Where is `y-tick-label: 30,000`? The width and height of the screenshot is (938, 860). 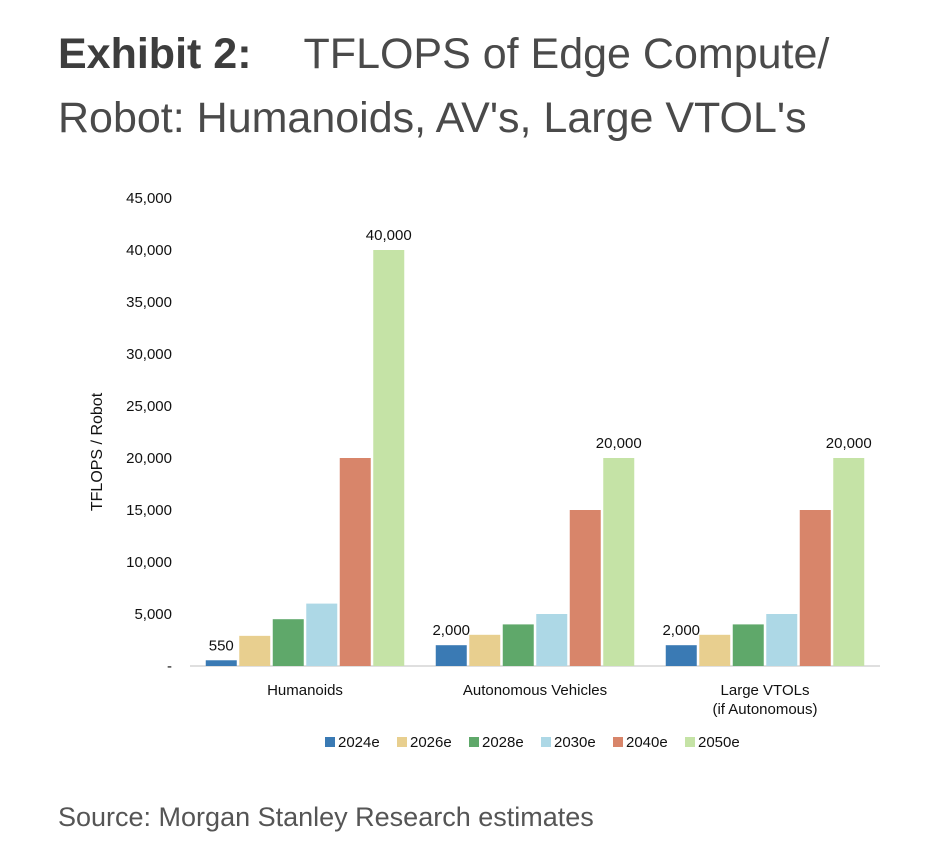
y-tick-label: 30,000 is located at coordinates (149, 354).